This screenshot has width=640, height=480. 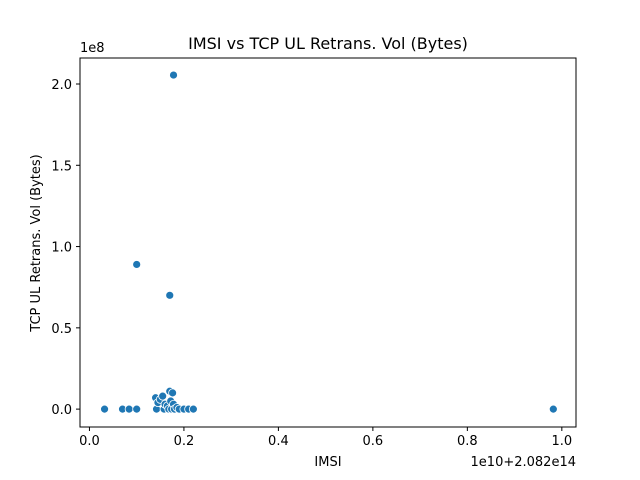 What do you see at coordinates (278, 441) in the screenshot?
I see `x-tick-label: 0.4` at bounding box center [278, 441].